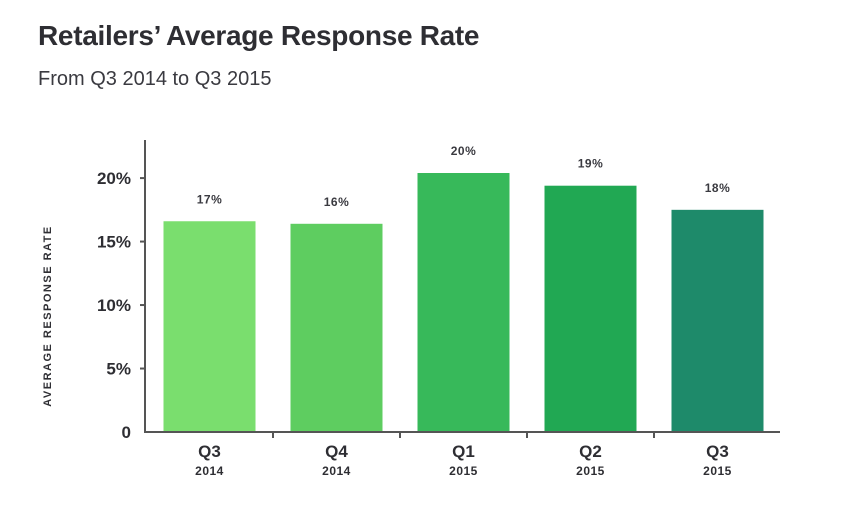  Describe the element at coordinates (717, 451) in the screenshot. I see `x-tick-label-quarter-5: Q3` at that location.